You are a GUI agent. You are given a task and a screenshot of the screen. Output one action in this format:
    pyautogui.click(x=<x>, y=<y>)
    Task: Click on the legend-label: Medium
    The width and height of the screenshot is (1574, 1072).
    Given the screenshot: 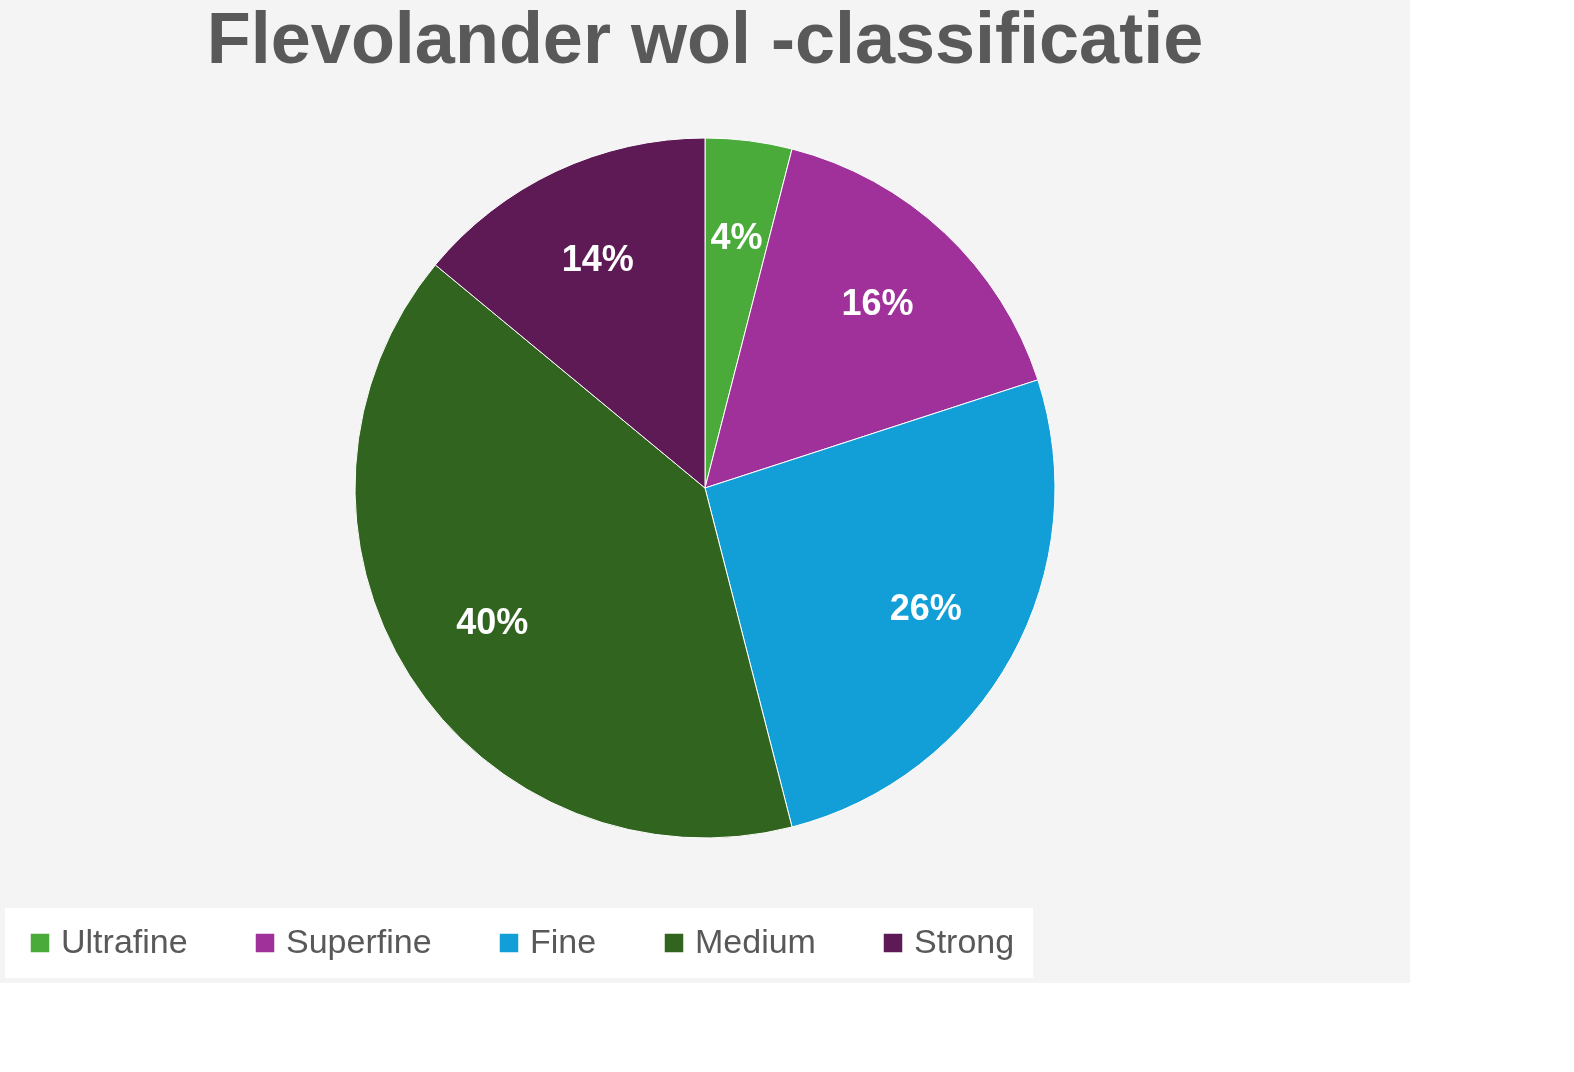 What is the action you would take?
    pyautogui.click(x=755, y=941)
    